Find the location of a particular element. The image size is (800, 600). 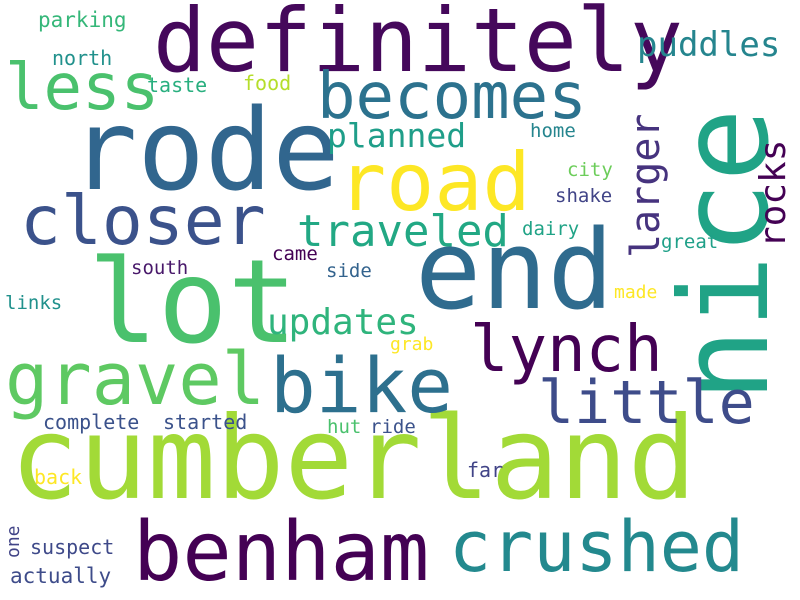

word-becomes: becomes is located at coordinates (452, 97).